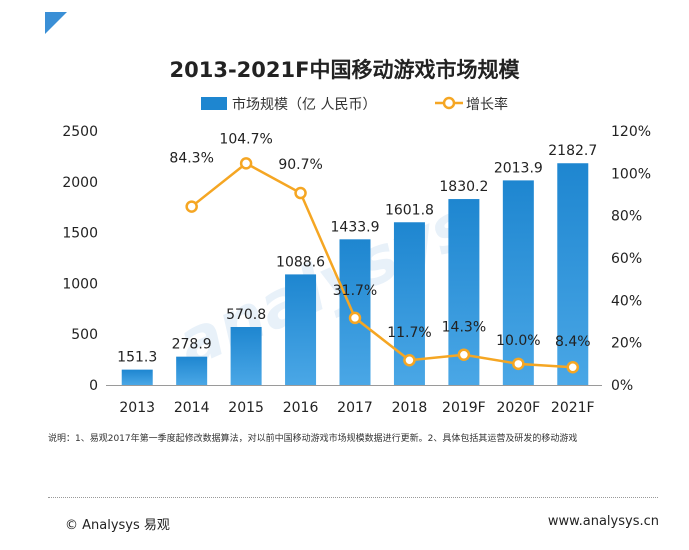 The height and width of the screenshot is (550, 689). I want to click on legend: 市场规模（亿 人民币） 增长率, so click(344, 103).